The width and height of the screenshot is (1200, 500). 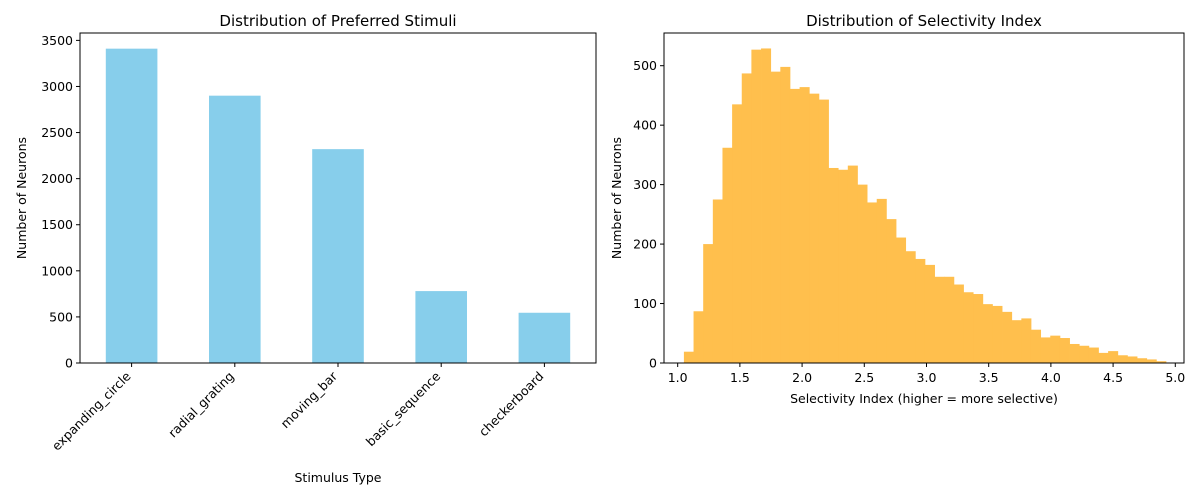 I want to click on x-tick-label: 4.5, so click(x=1113, y=377).